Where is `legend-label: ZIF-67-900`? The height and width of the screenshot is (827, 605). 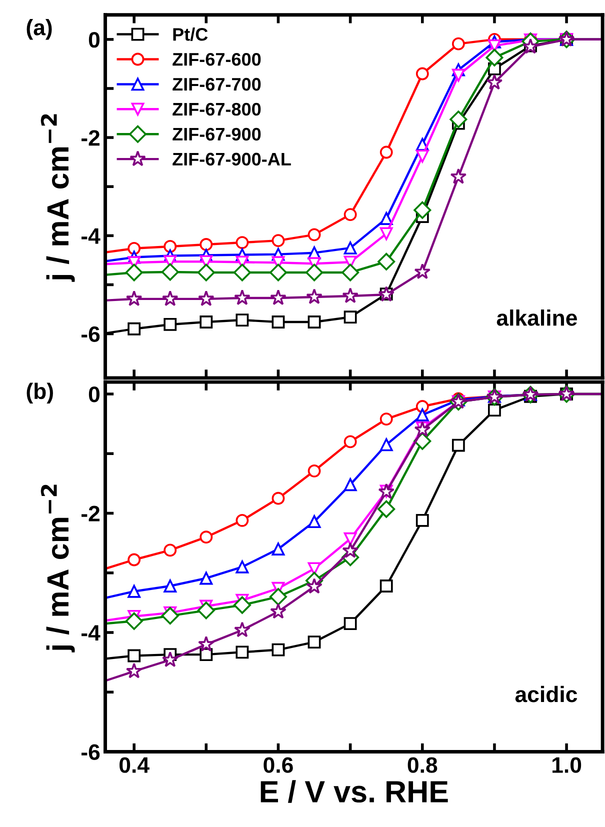
legend-label: ZIF-67-900 is located at coordinates (216, 134).